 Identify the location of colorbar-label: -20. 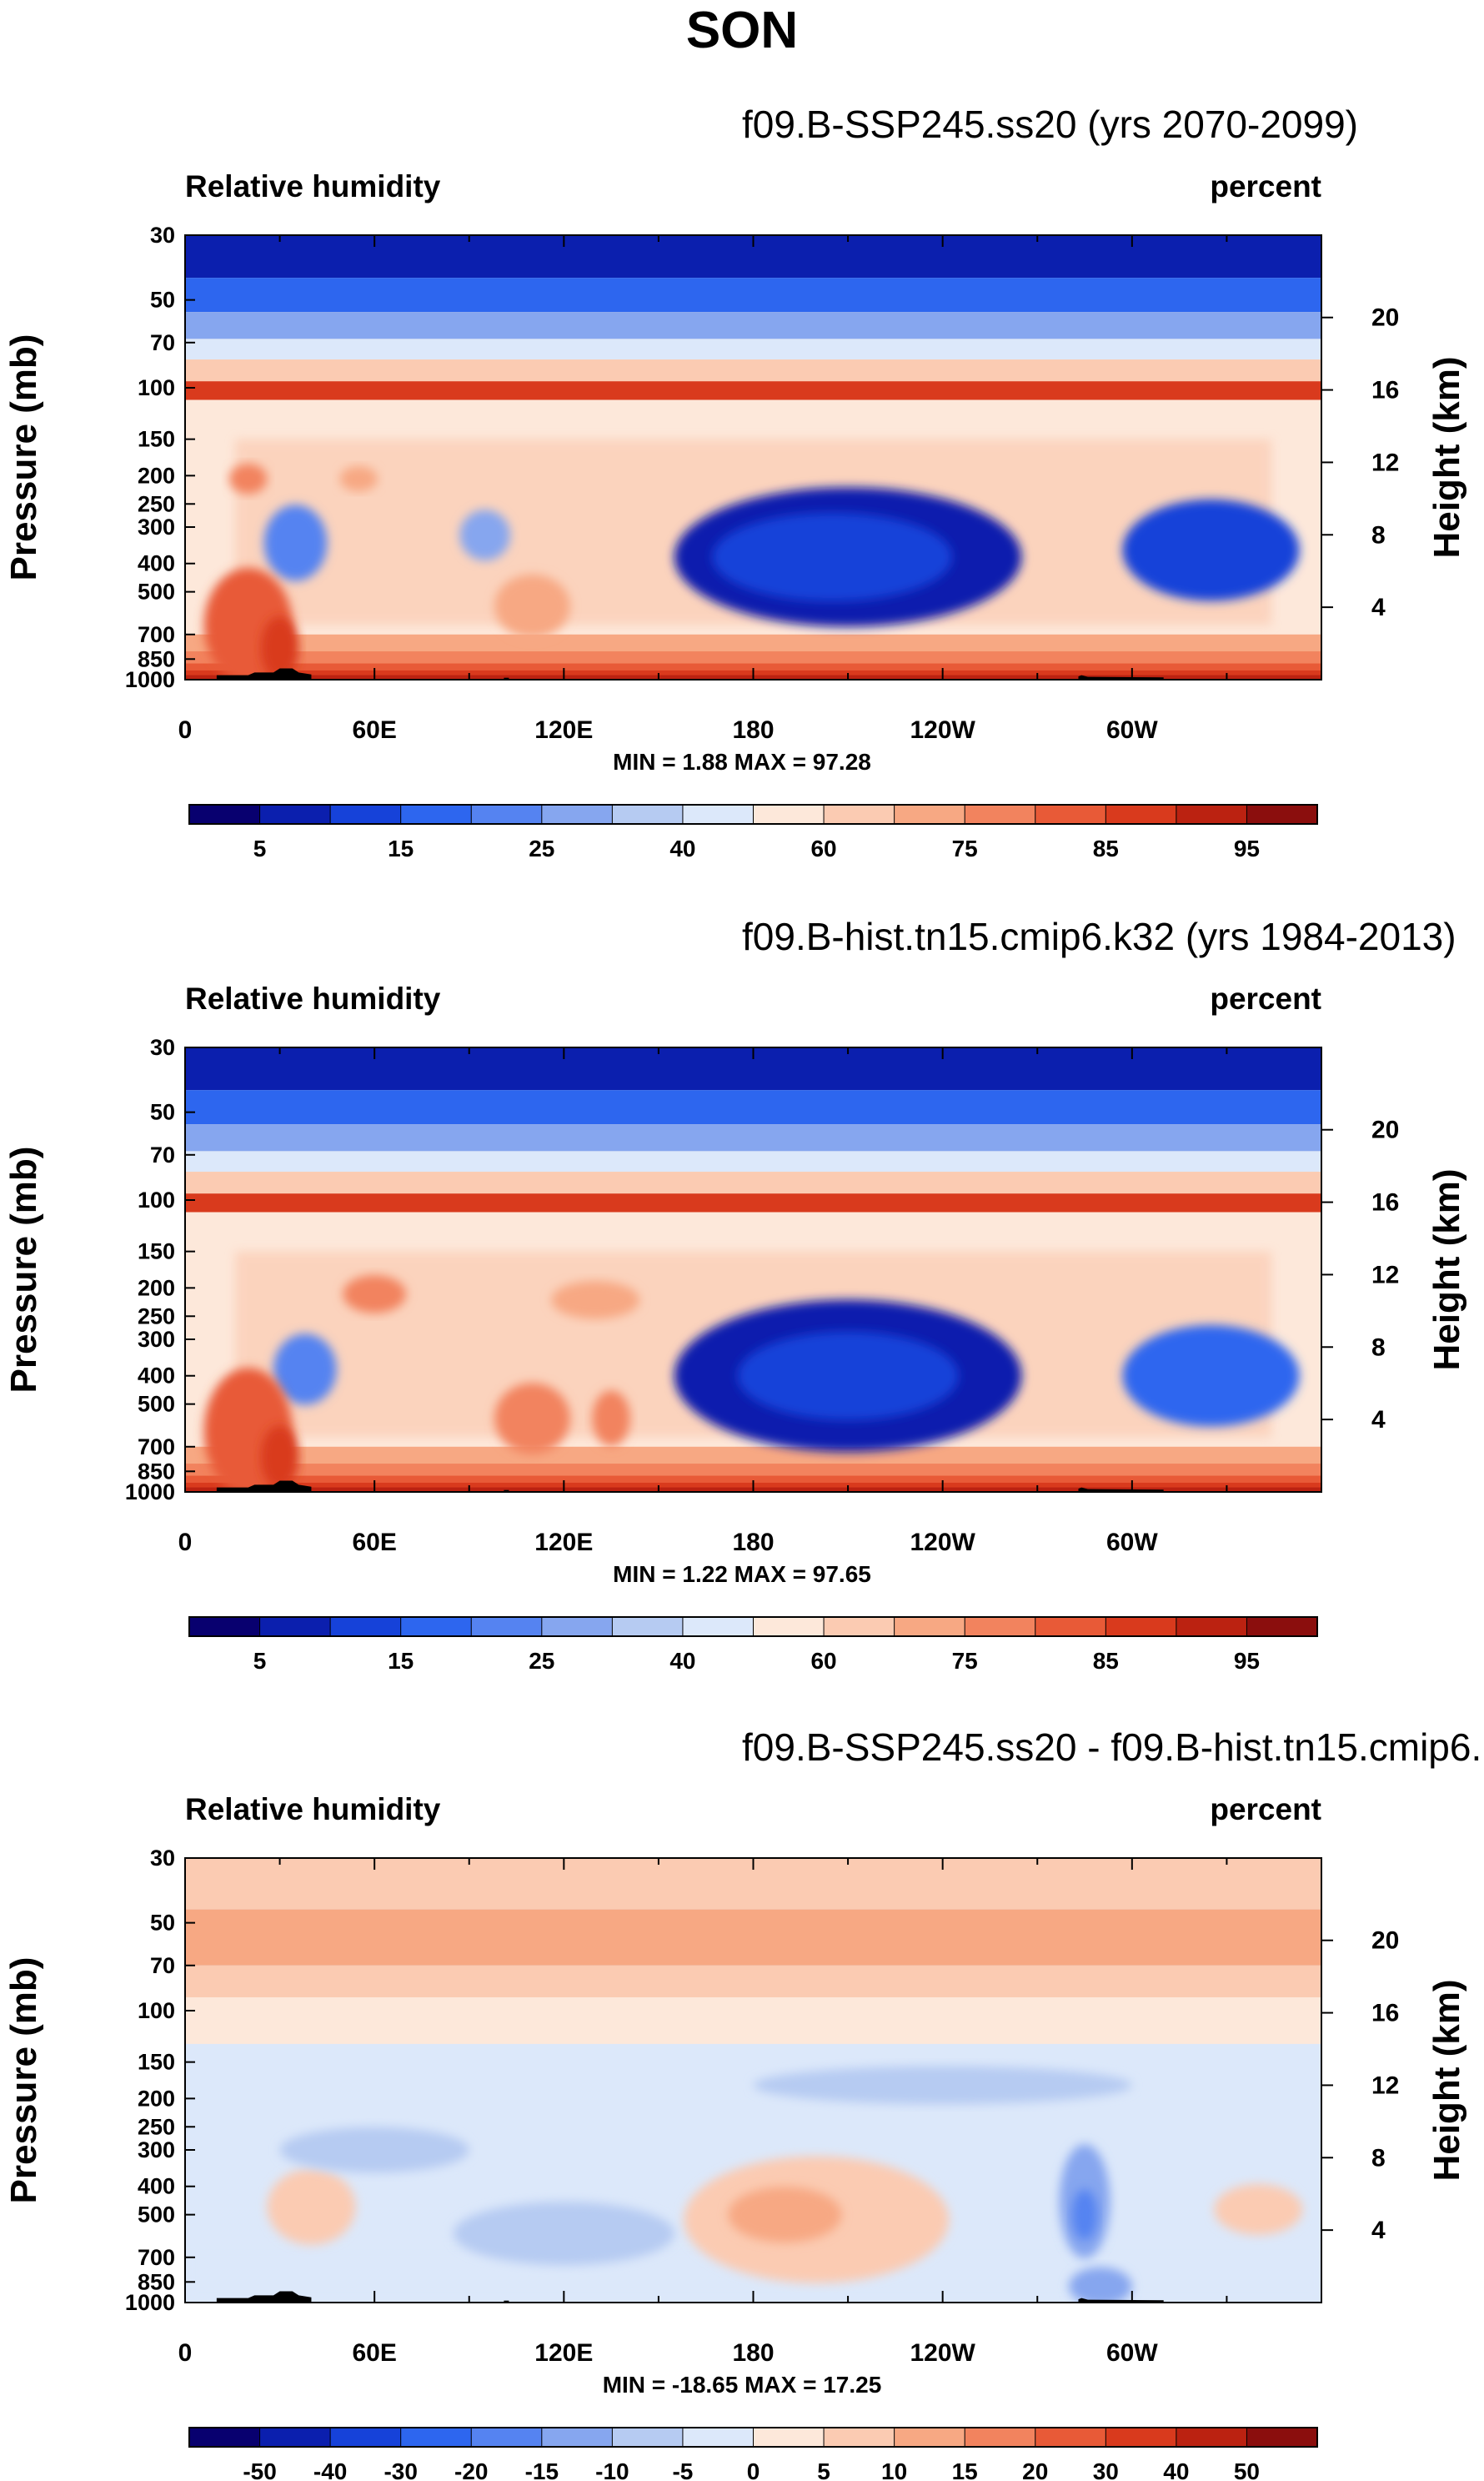
(471, 2469).